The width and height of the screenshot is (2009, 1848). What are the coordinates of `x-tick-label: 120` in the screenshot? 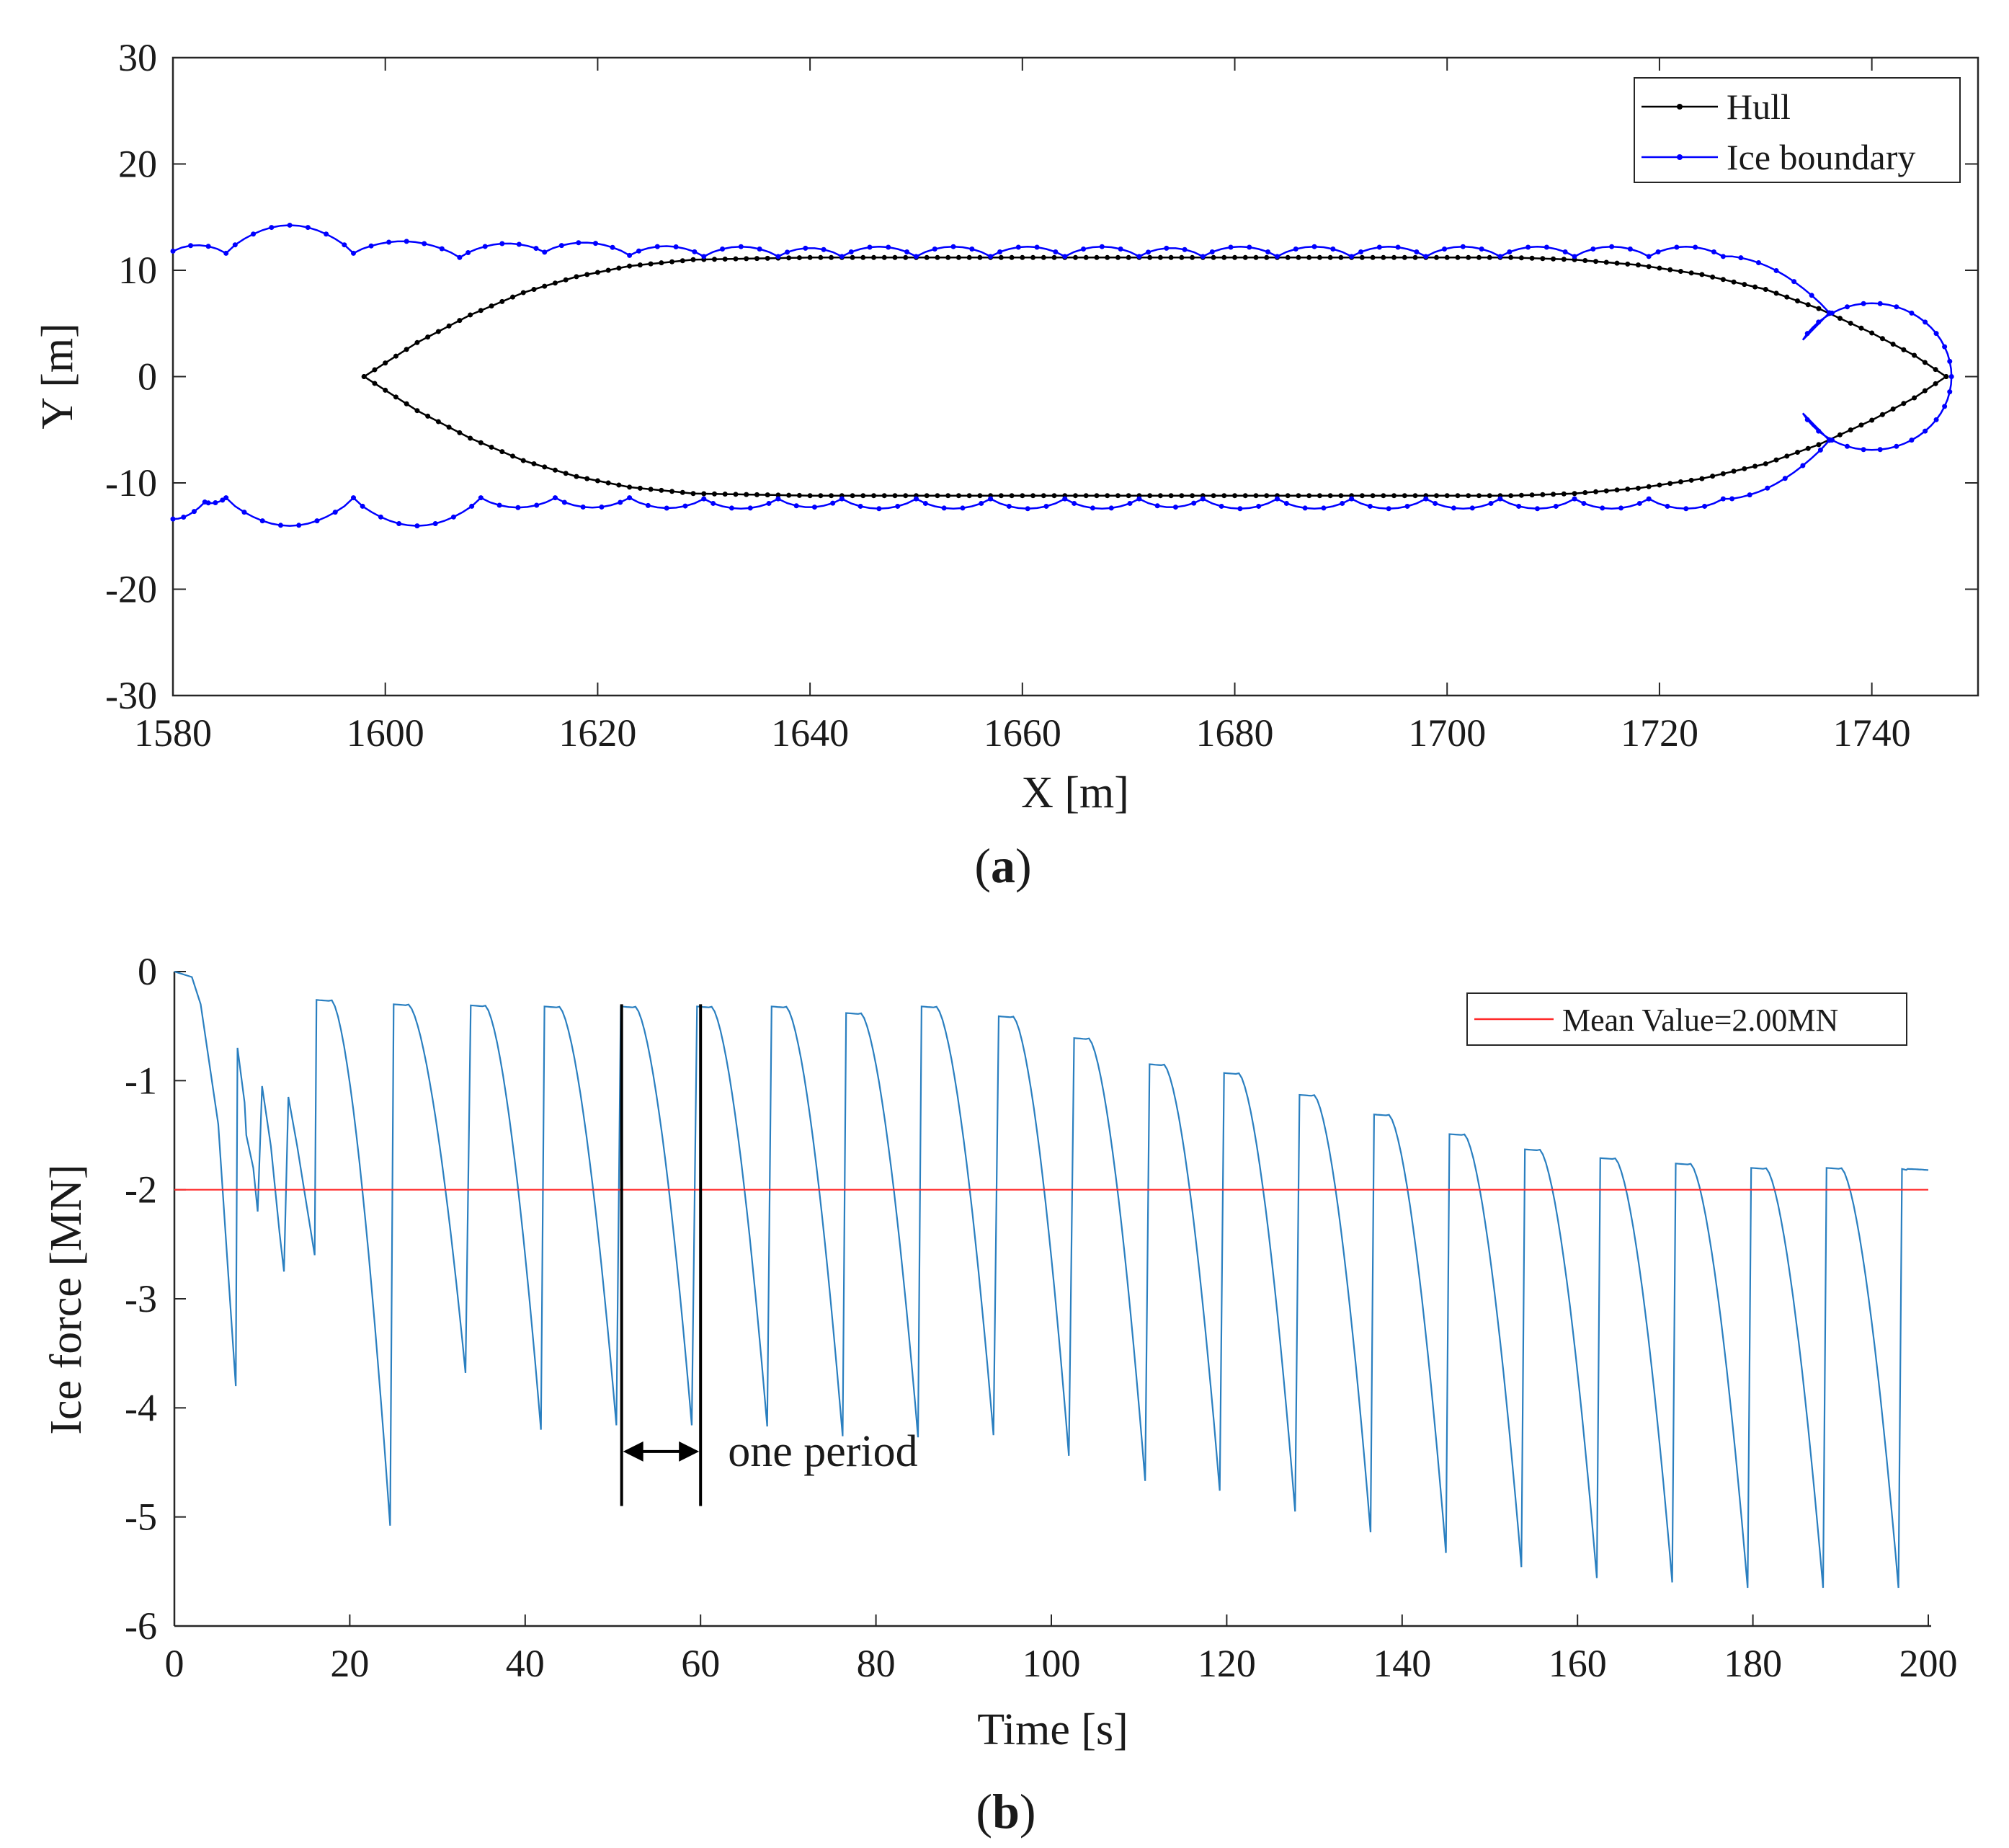 It's located at (1227, 1663).